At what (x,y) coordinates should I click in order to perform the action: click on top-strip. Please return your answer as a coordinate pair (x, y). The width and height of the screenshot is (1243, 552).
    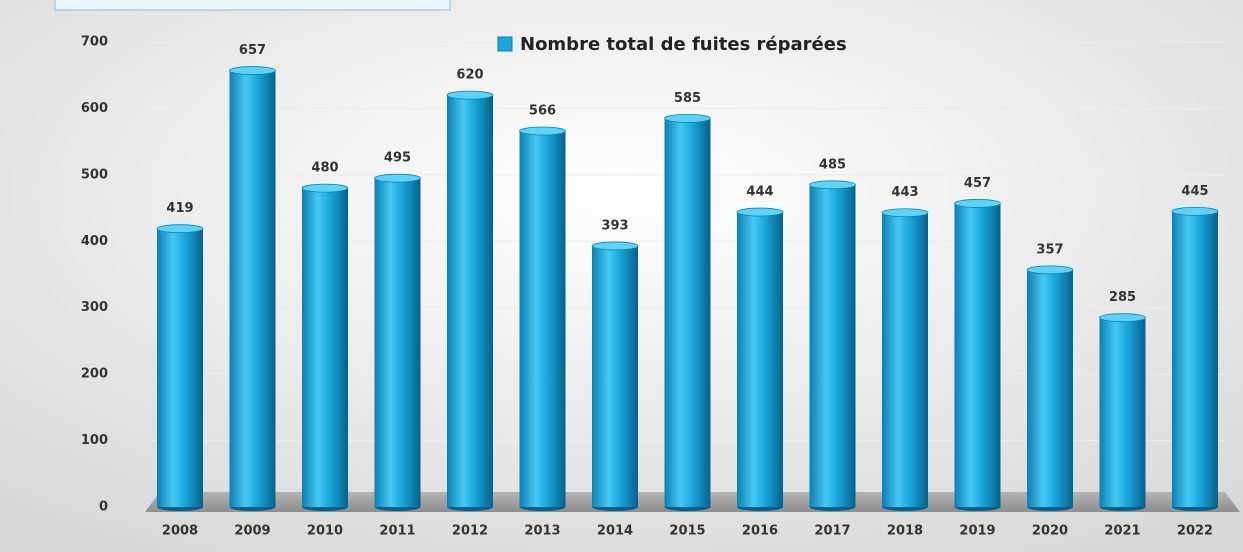
    Looking at the image, I should click on (252, 5).